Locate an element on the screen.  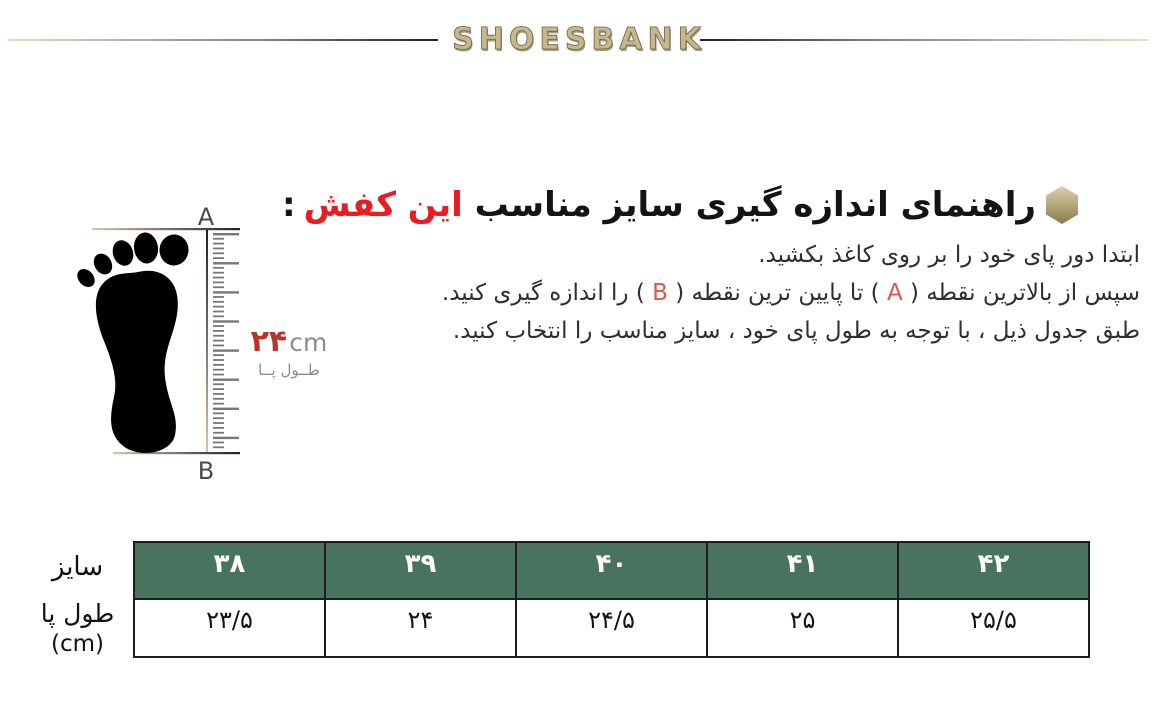
foot-length-label: طــول پــا is located at coordinates (289, 370).